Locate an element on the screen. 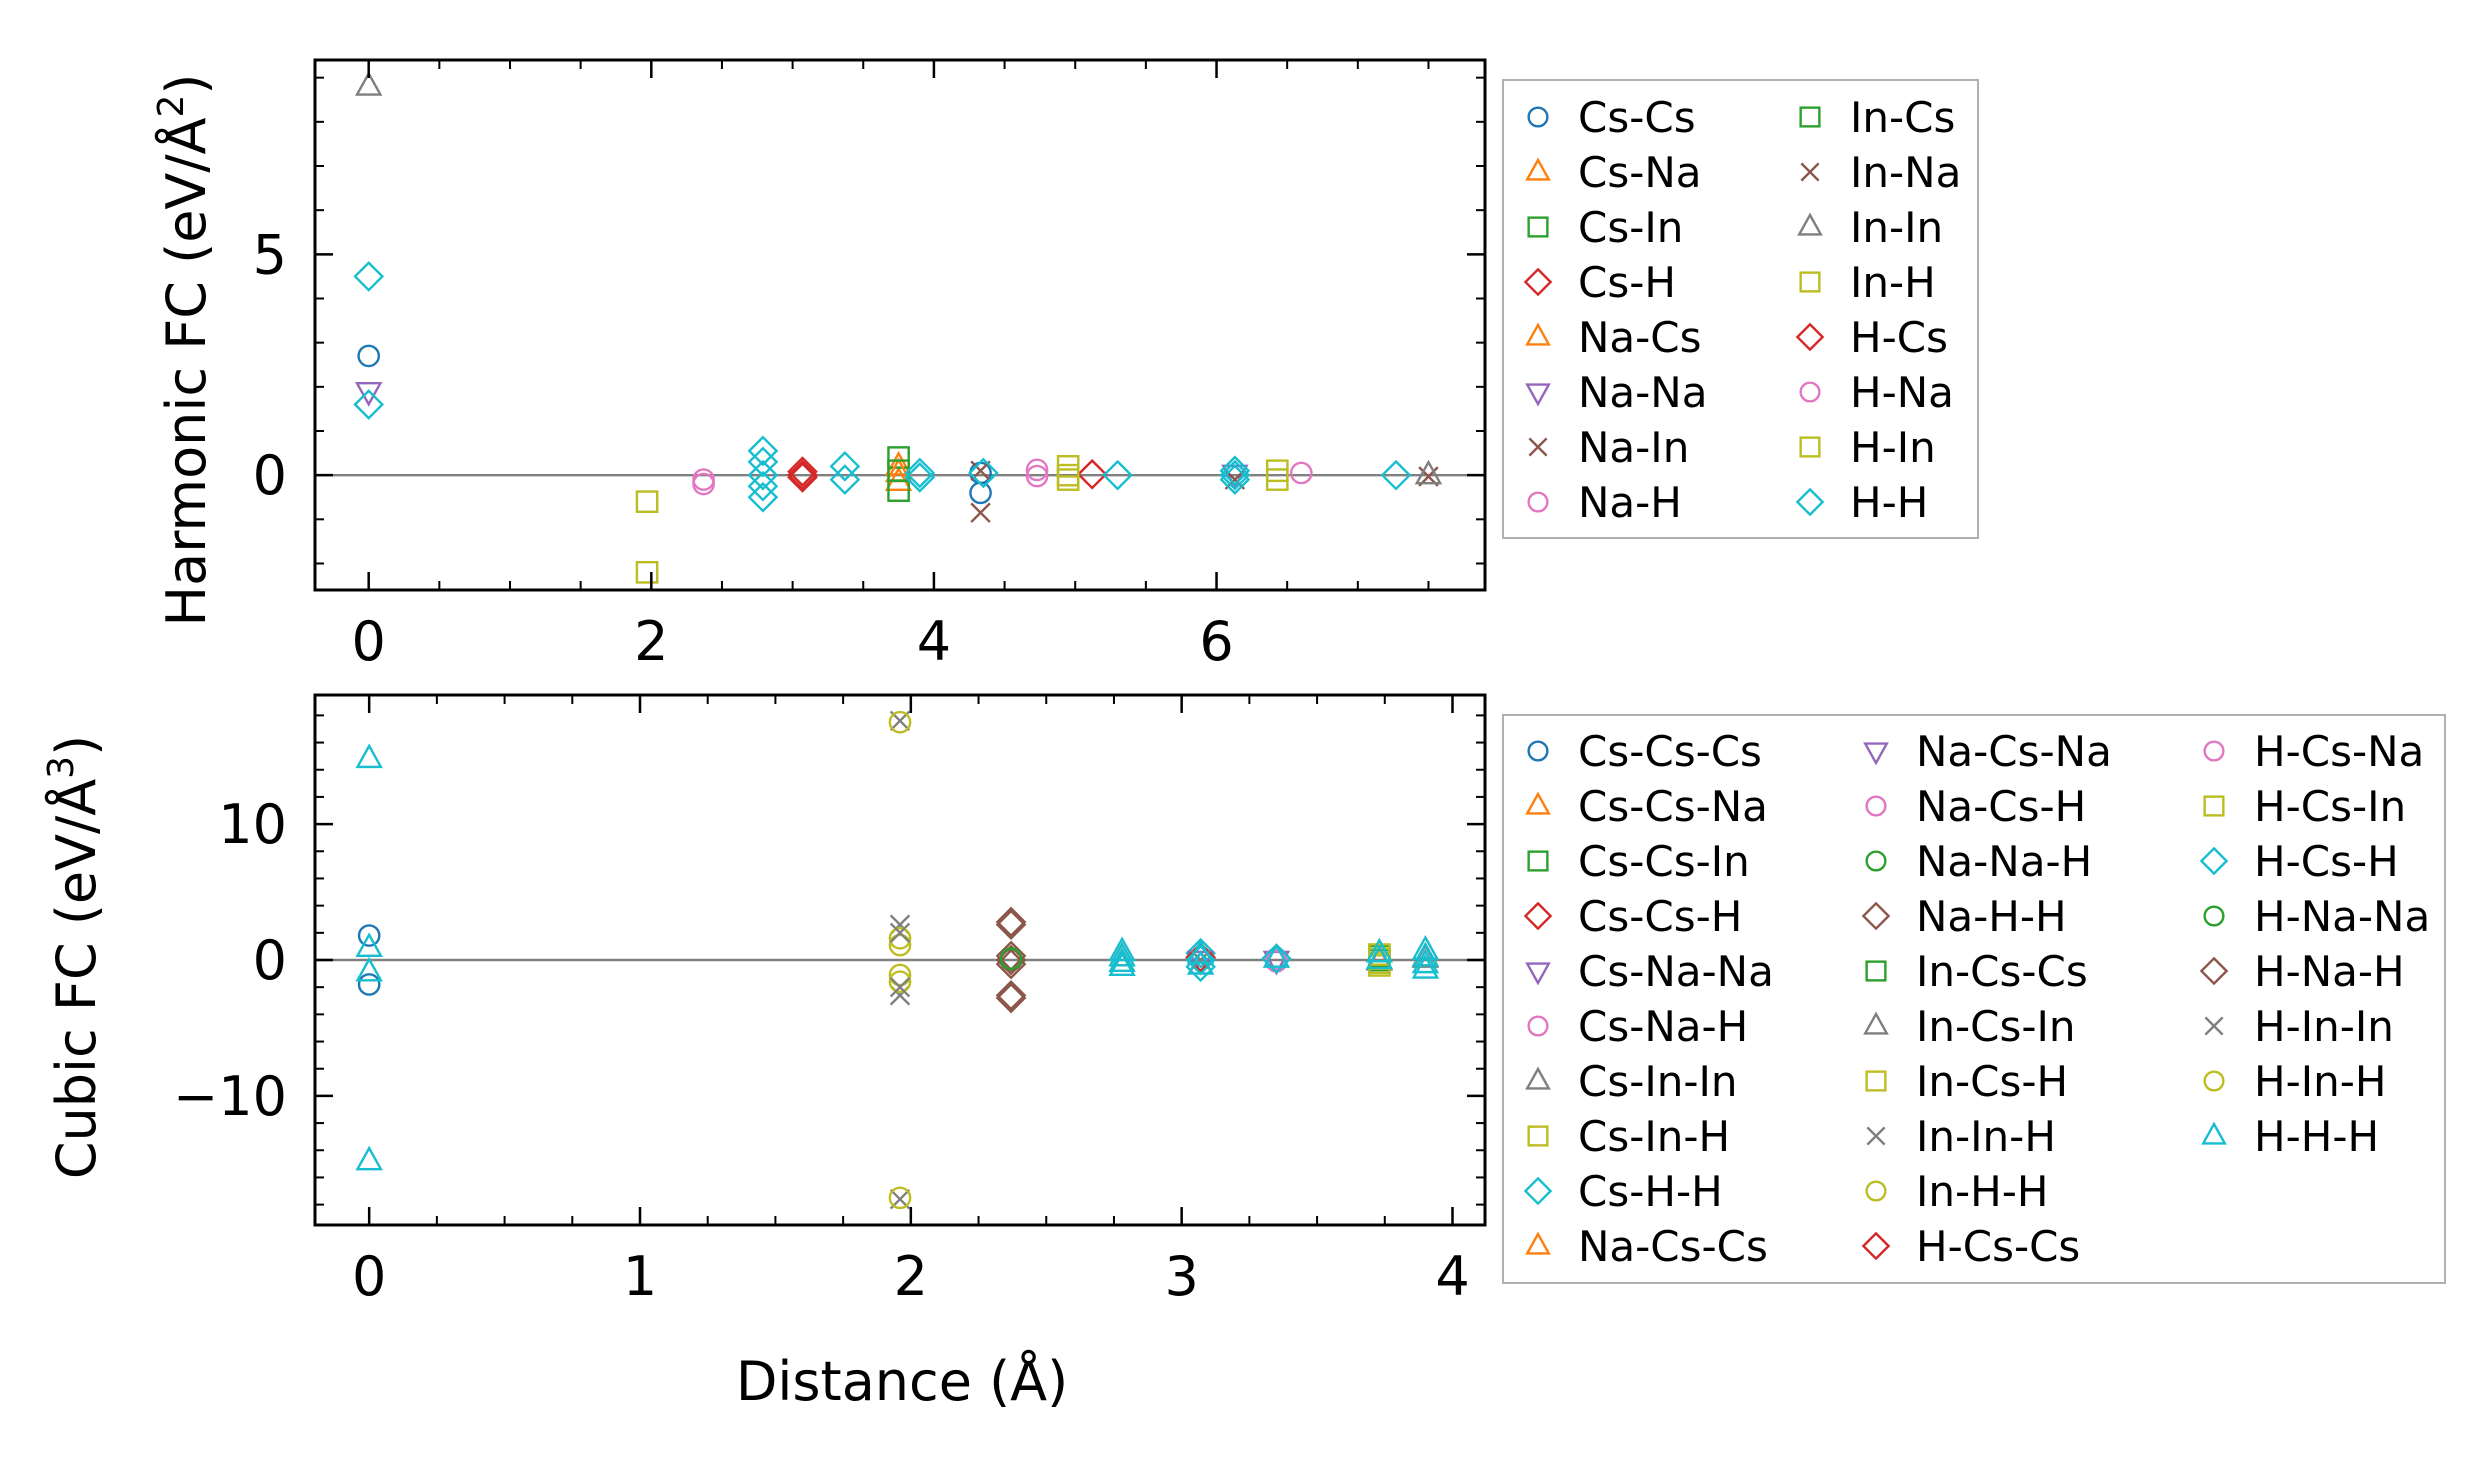  data-points is located at coordinates (897, 960).